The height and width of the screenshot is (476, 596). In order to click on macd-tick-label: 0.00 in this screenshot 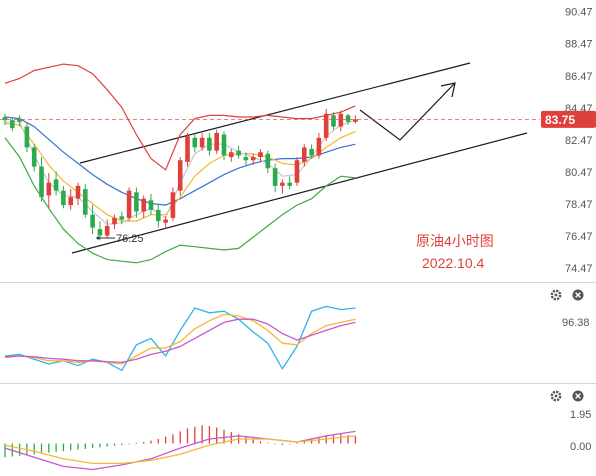, I will do `click(580, 447)`.